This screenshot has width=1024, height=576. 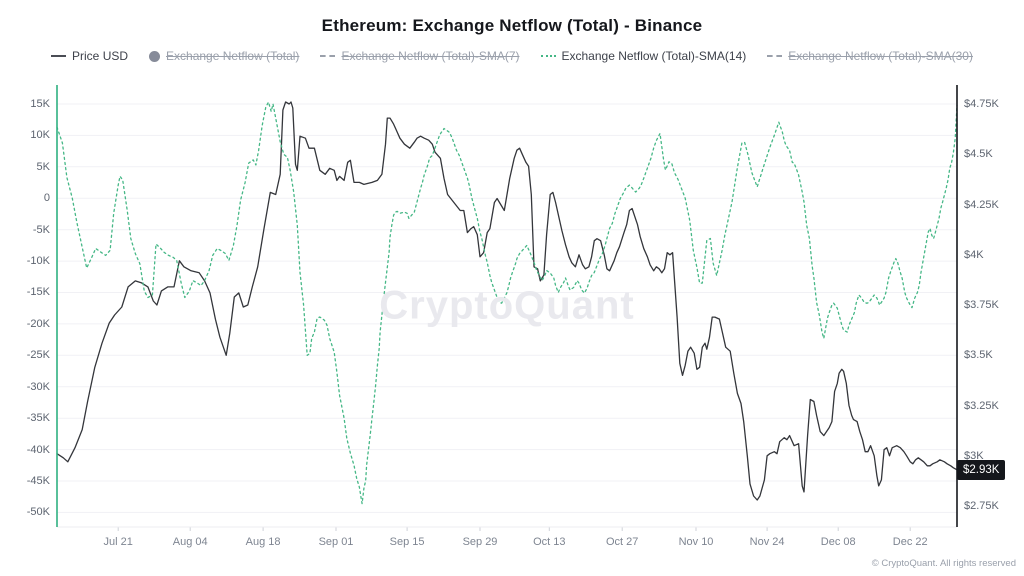 I want to click on copyright-text: © CryptoQuant. All rights reserved, so click(x=943, y=563).